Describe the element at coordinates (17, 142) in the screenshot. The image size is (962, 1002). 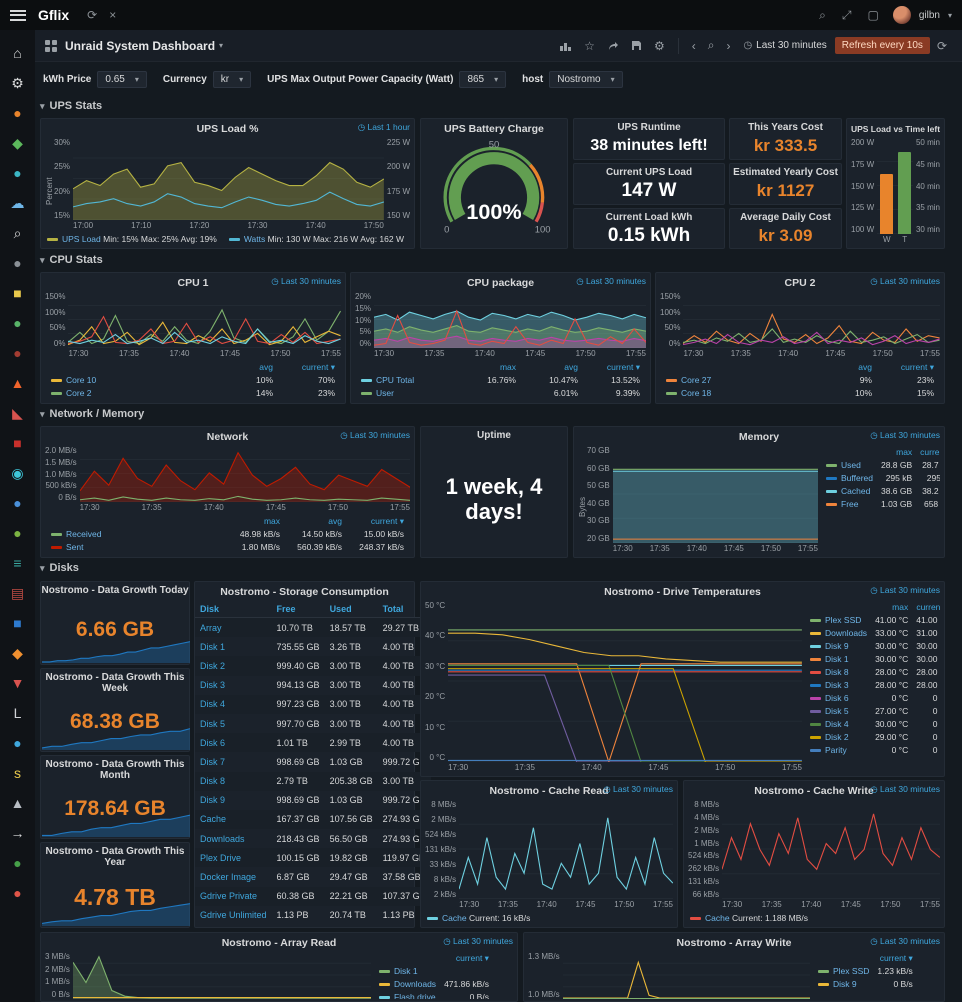
I see `app-green-diamond-icon: ◆` at that location.